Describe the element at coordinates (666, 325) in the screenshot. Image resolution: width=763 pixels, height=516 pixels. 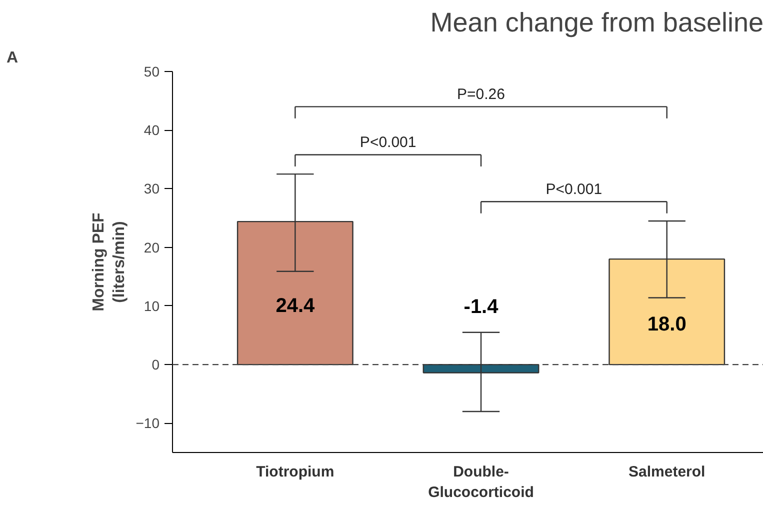
I see `data-label: 18.0` at that location.